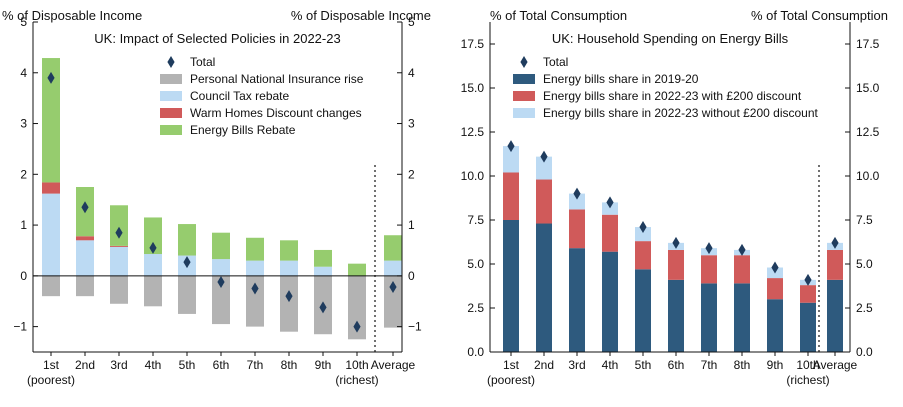  Describe the element at coordinates (415, 327) in the screenshot. I see `y-tick-label-right: −1` at that location.